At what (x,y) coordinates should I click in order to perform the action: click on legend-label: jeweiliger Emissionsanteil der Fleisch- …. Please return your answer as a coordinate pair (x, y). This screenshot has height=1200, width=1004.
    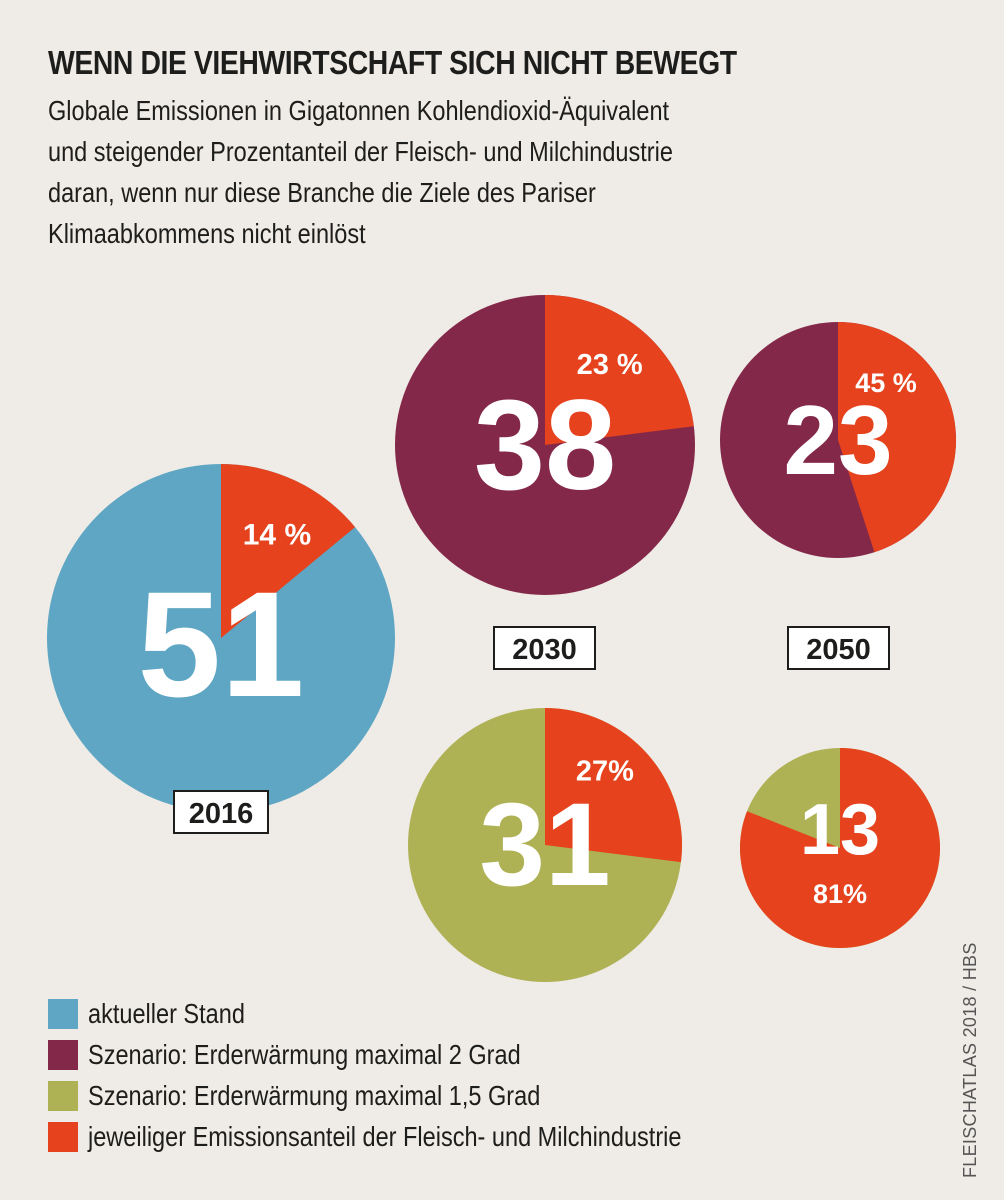
    Looking at the image, I should click on (385, 1136).